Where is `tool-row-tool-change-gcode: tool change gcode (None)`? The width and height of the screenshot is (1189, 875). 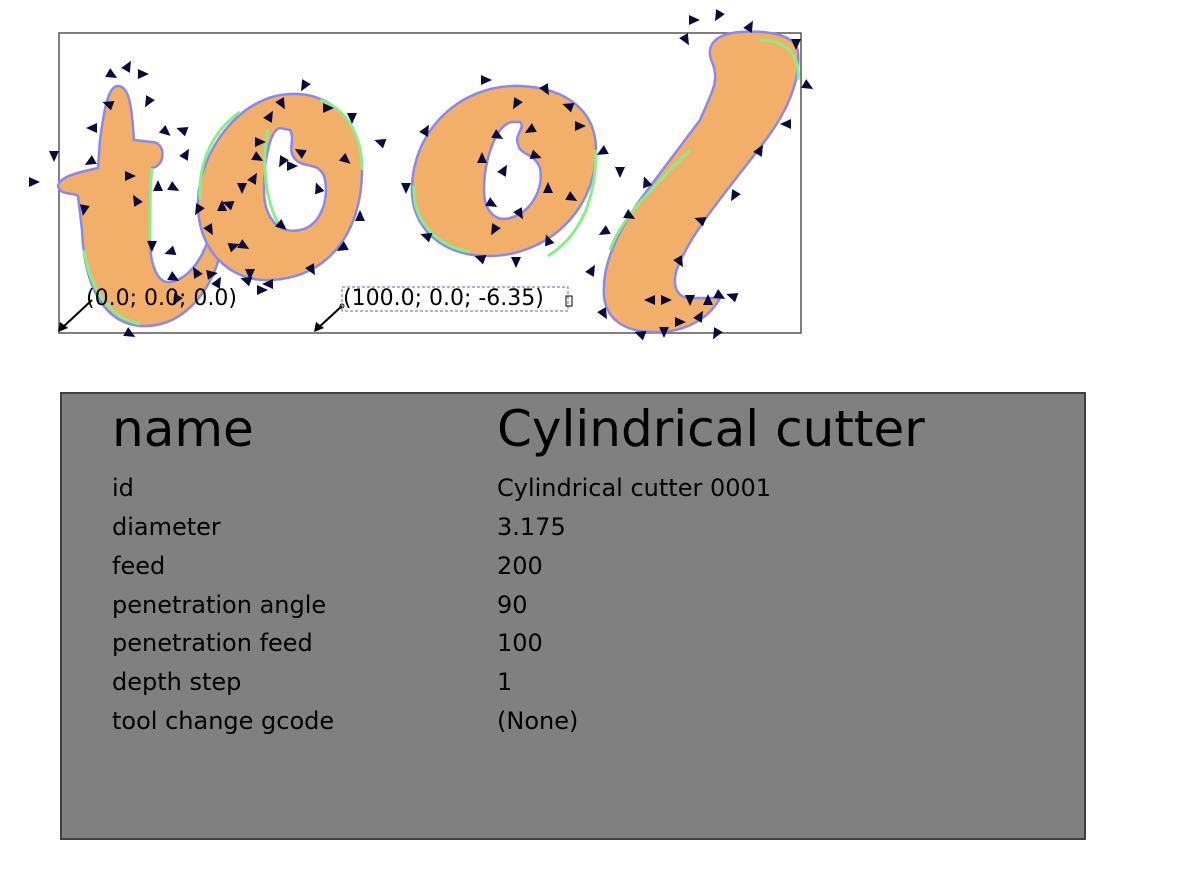 tool-row-tool-change-gcode: tool change gcode (None) is located at coordinates (592, 726).